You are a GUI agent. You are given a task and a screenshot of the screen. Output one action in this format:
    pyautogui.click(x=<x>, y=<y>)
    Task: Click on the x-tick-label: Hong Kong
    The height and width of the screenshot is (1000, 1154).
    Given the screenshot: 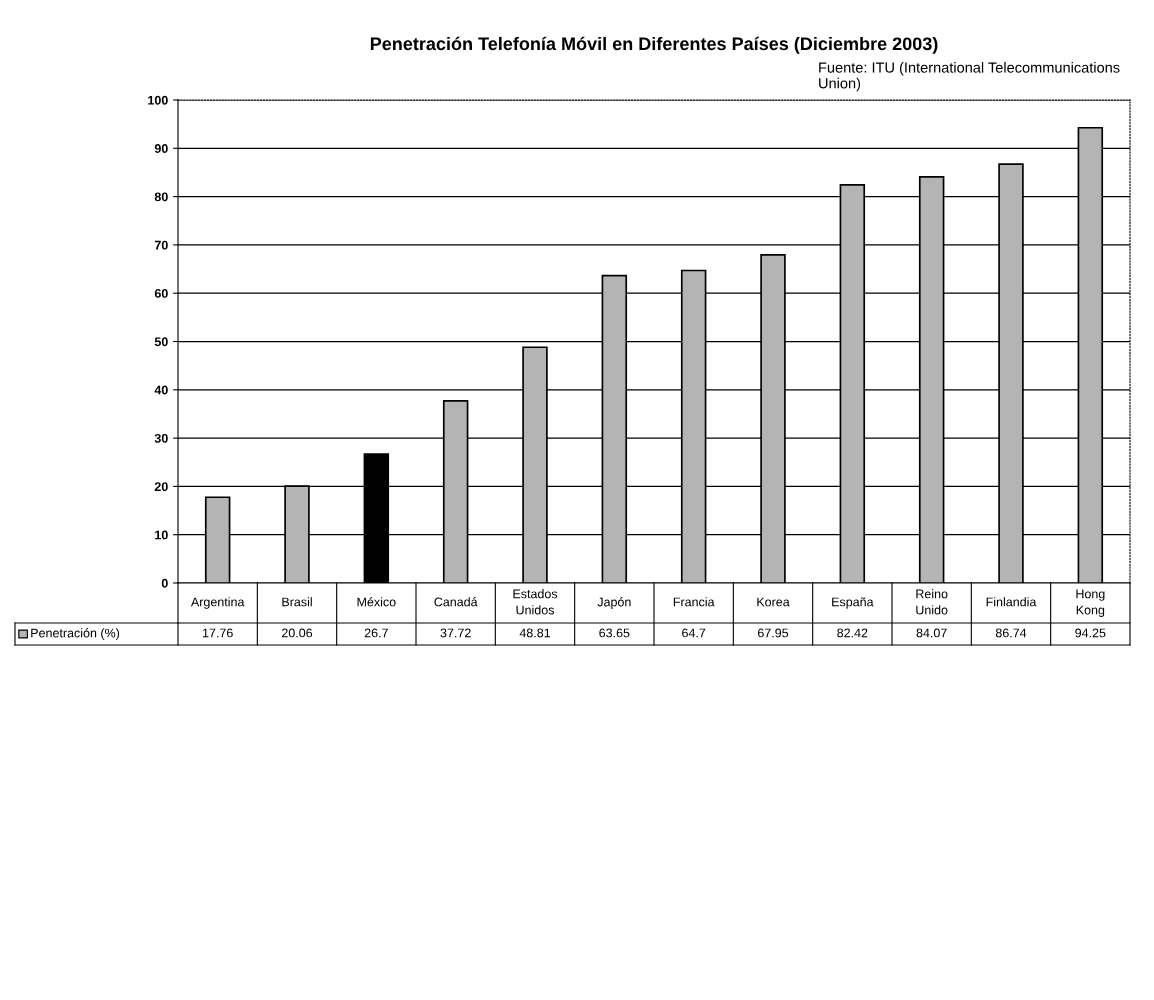 What is the action you would take?
    pyautogui.click(x=1090, y=603)
    